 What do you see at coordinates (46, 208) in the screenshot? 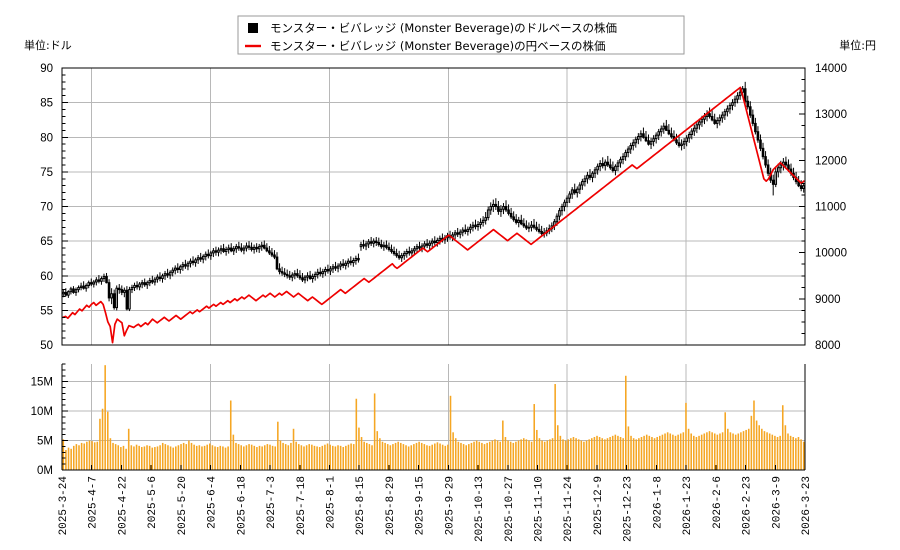
I see `left-tick-label: 70` at bounding box center [46, 208].